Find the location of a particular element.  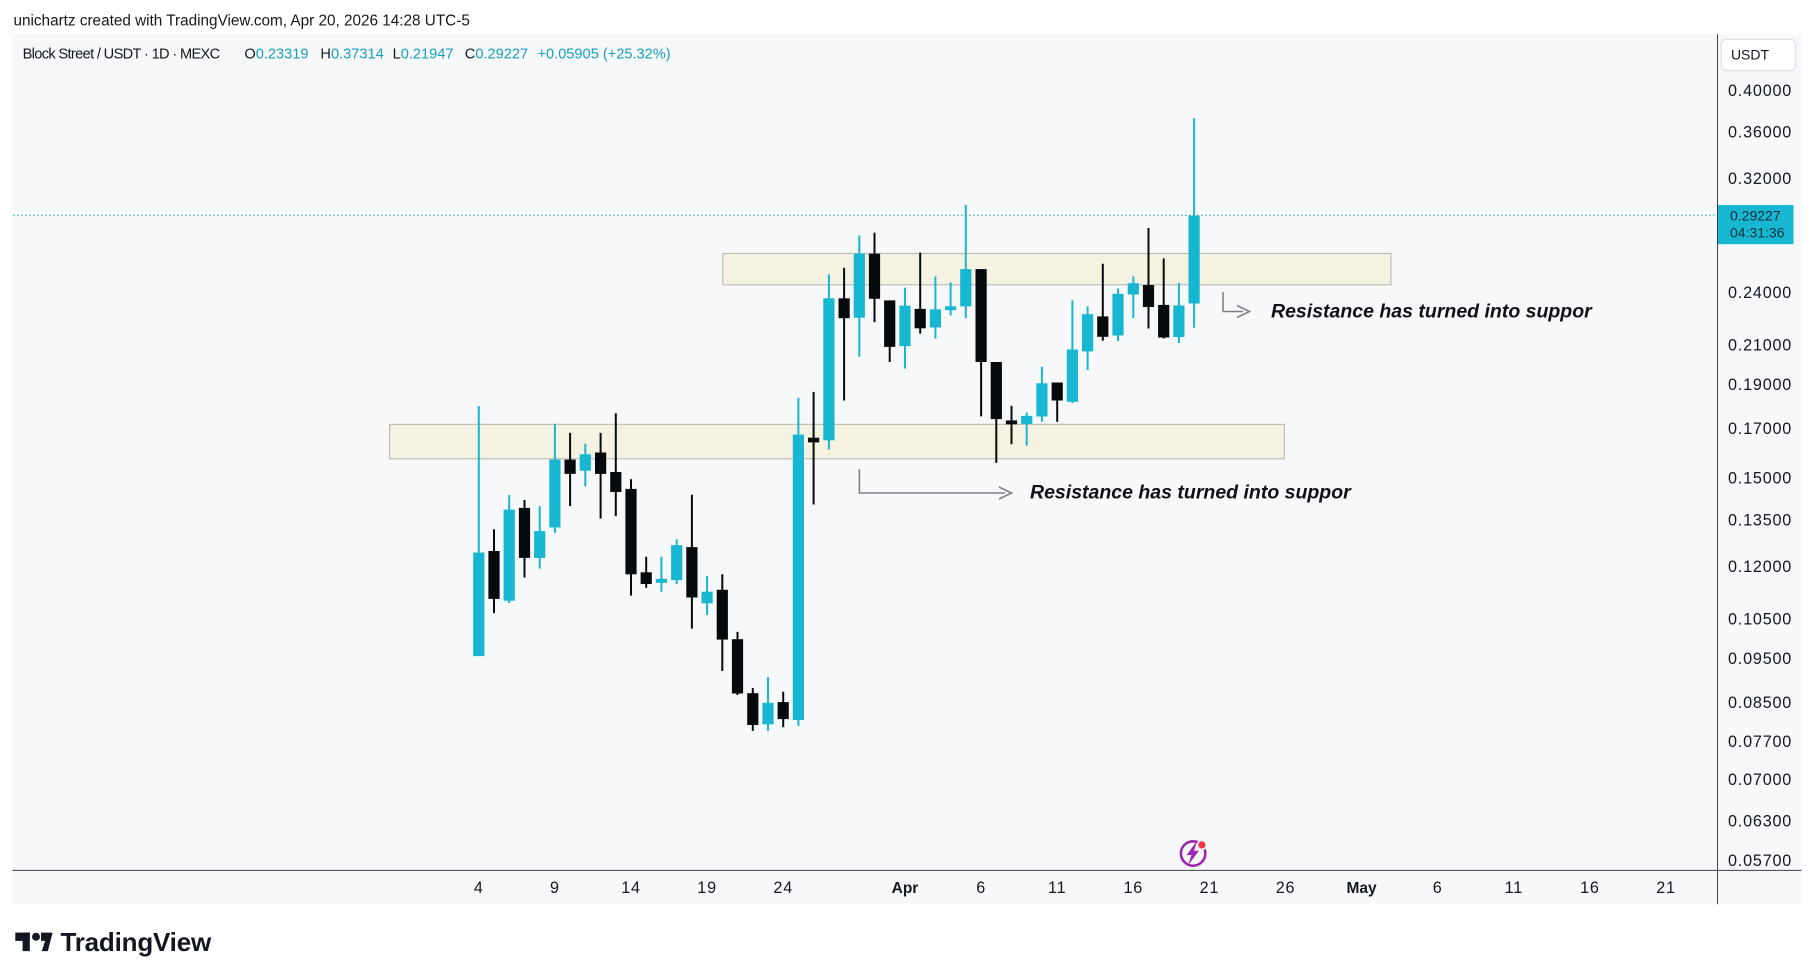

svg-text: 9 is located at coordinates (555, 888).